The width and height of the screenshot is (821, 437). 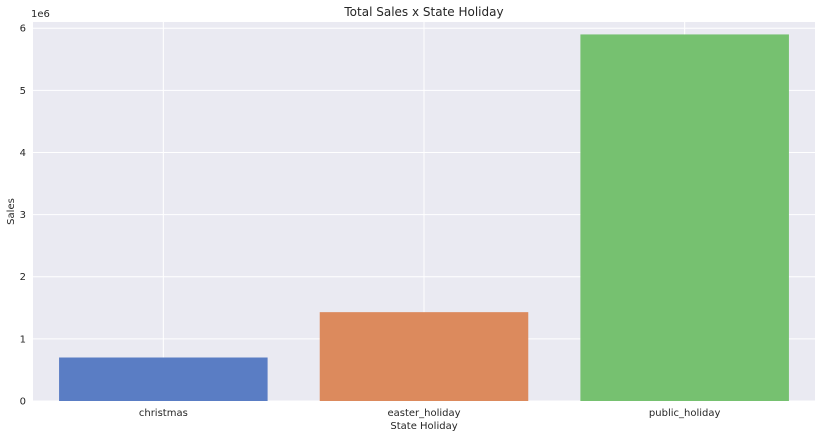 What do you see at coordinates (685, 413) in the screenshot?
I see `x-tick-label: public_holiday` at bounding box center [685, 413].